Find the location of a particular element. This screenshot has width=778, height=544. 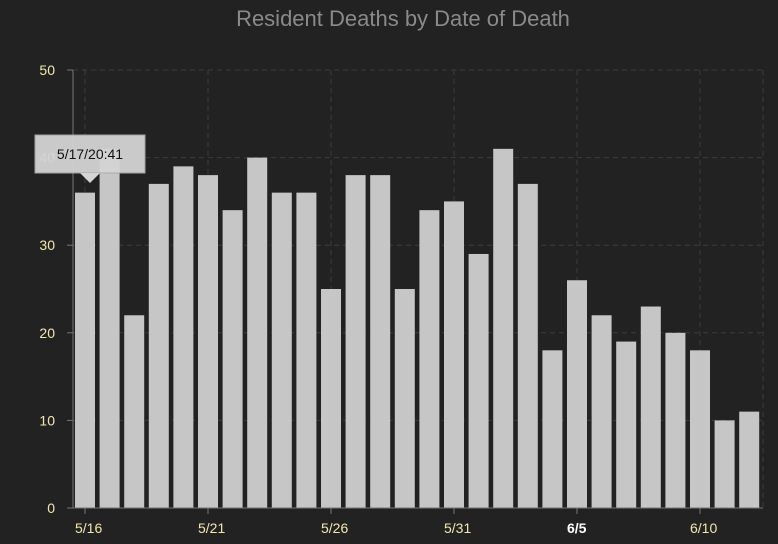

x-tick-label: 6/5 is located at coordinates (577, 528).